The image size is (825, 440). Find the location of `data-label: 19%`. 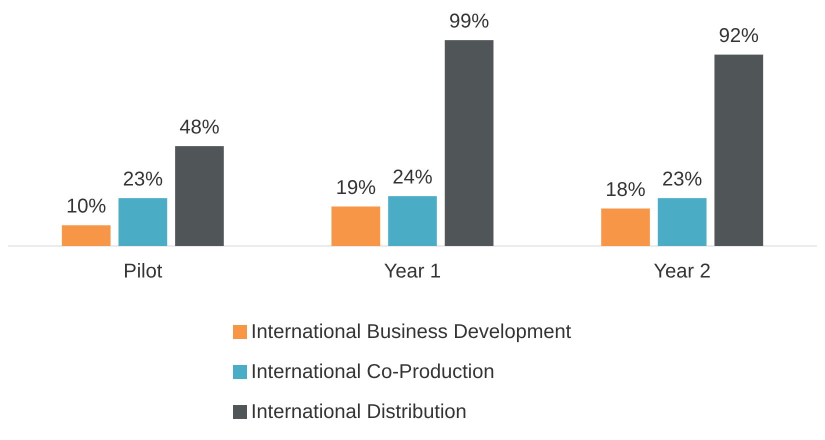

data-label: 19% is located at coordinates (356, 187).